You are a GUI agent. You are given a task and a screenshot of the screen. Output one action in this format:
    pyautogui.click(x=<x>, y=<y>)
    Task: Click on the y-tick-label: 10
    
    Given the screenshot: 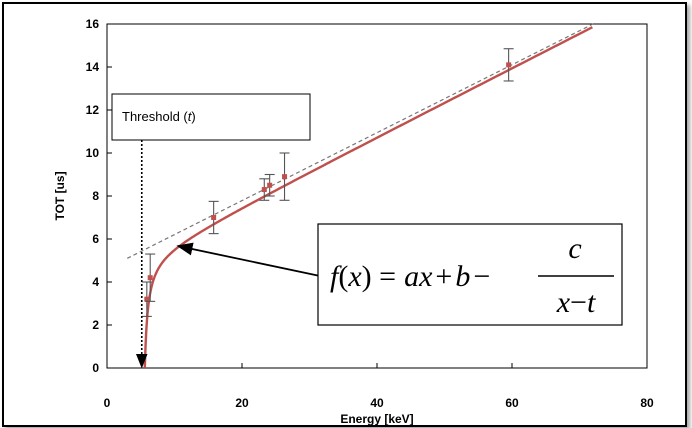 What is the action you would take?
    pyautogui.click(x=93, y=153)
    